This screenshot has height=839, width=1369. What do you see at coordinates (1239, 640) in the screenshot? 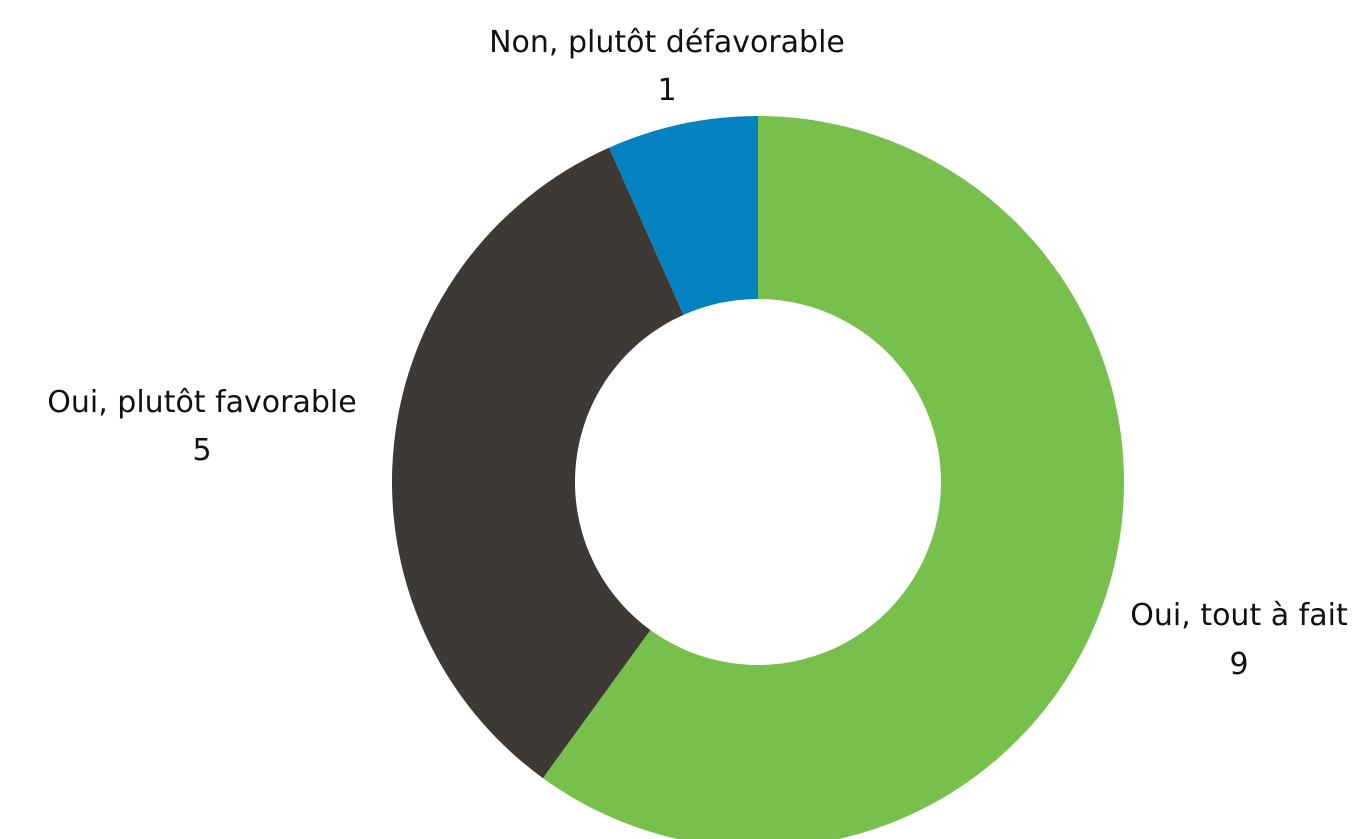
I see `slice-label-group-oui-tout-a-fait: Oui, tout à fait 9` at bounding box center [1239, 640].